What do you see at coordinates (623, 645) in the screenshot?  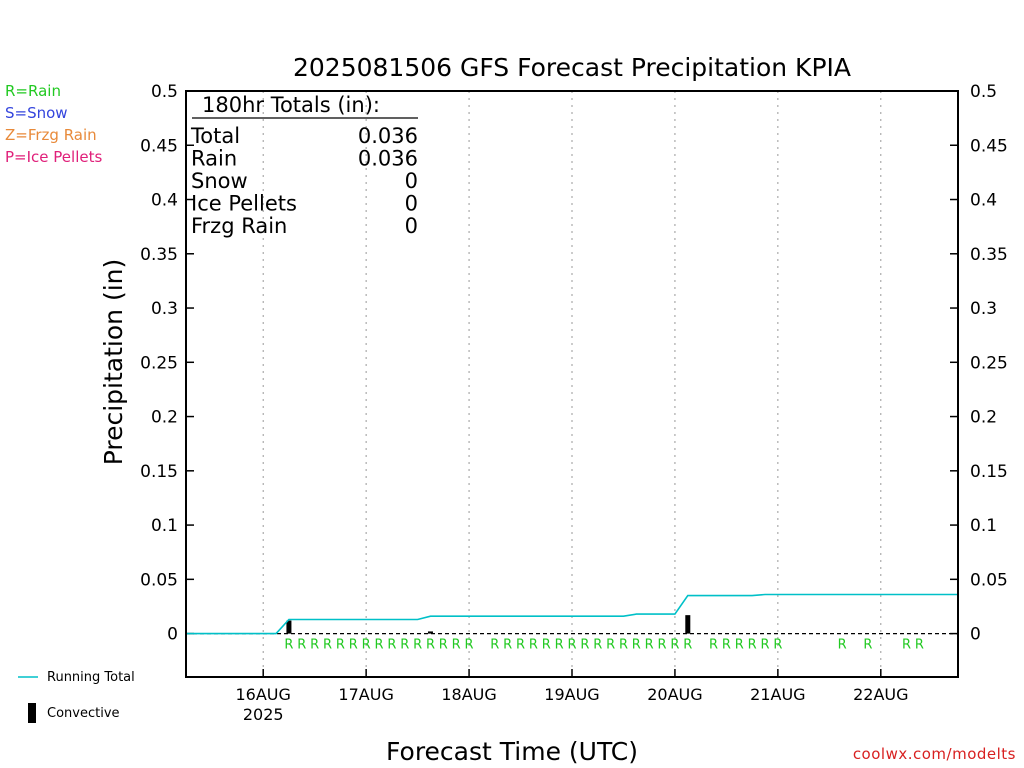 I see `ptype-mark-25: R` at bounding box center [623, 645].